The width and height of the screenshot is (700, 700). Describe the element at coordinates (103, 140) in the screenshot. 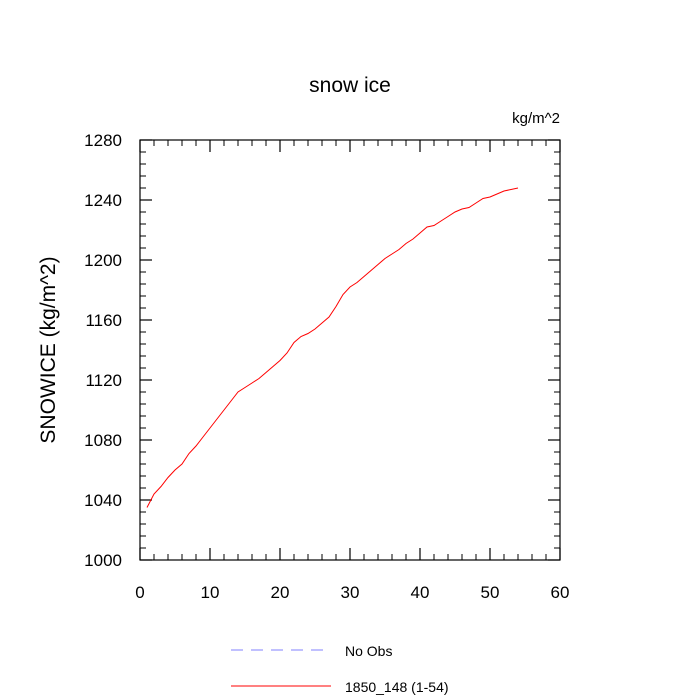

I see `y-tick-label: 1280` at that location.